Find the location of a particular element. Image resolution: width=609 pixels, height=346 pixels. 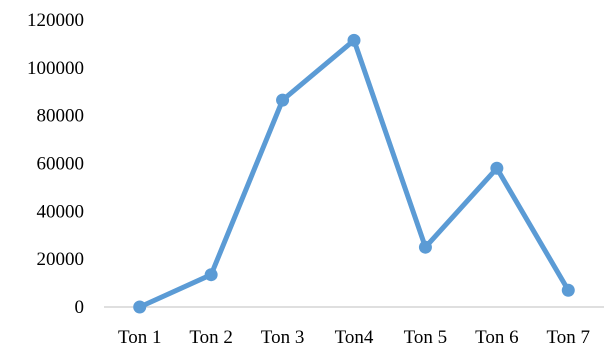

y-tick-label: 120000 is located at coordinates (55, 20).